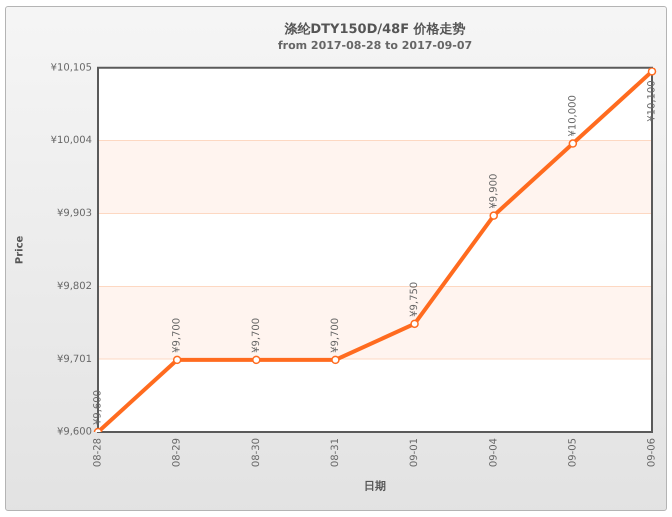 Image resolution: width=672 pixels, height=517 pixels. What do you see at coordinates (375, 45) in the screenshot?
I see `chart-subtitle: from 2017-08-28 to 2017-09-07` at bounding box center [375, 45].